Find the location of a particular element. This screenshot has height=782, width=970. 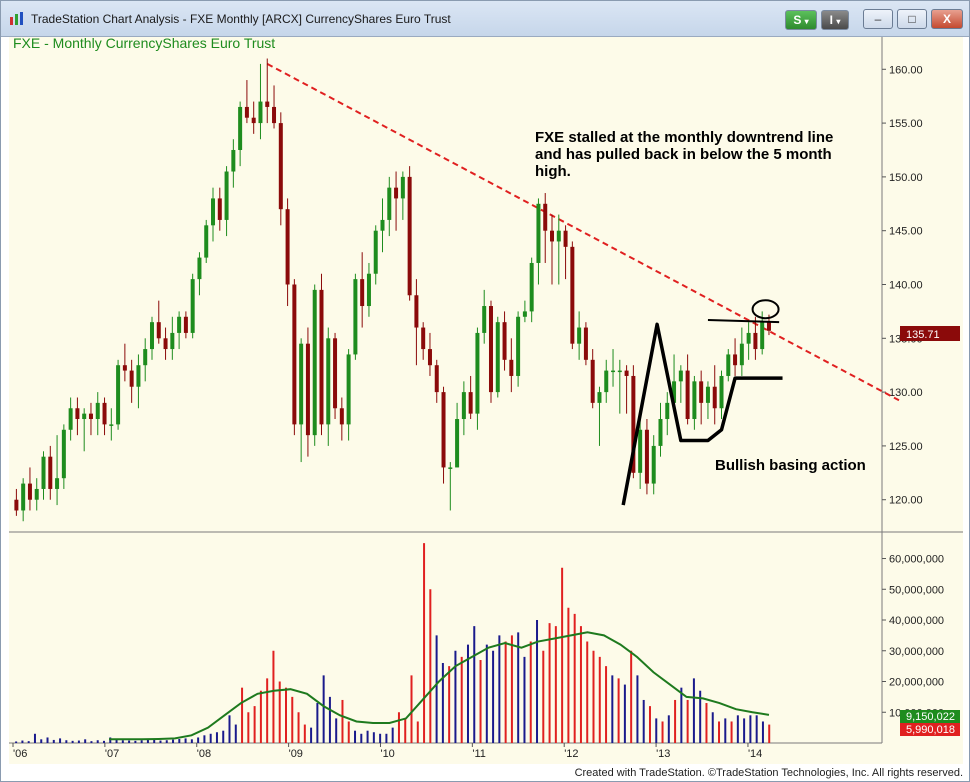

last-price-marker: 135.71 is located at coordinates (930, 333).